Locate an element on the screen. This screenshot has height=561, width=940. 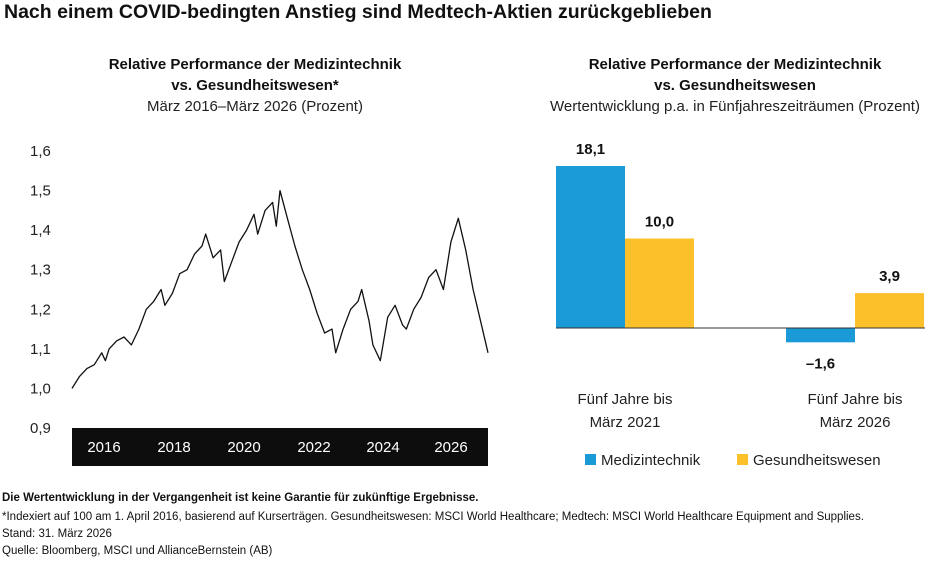
category-label: März 2026 is located at coordinates (855, 422).